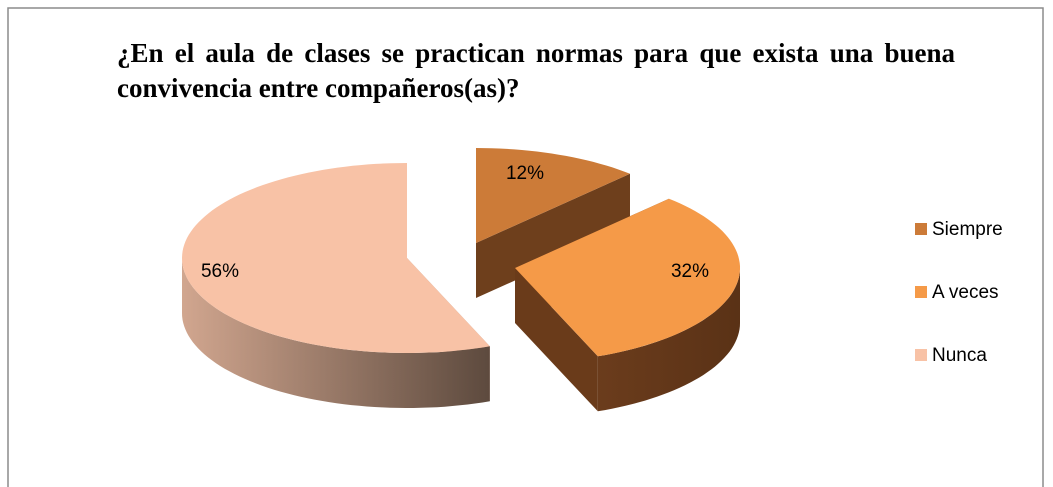  I want to click on data-label: 32%, so click(690, 271).